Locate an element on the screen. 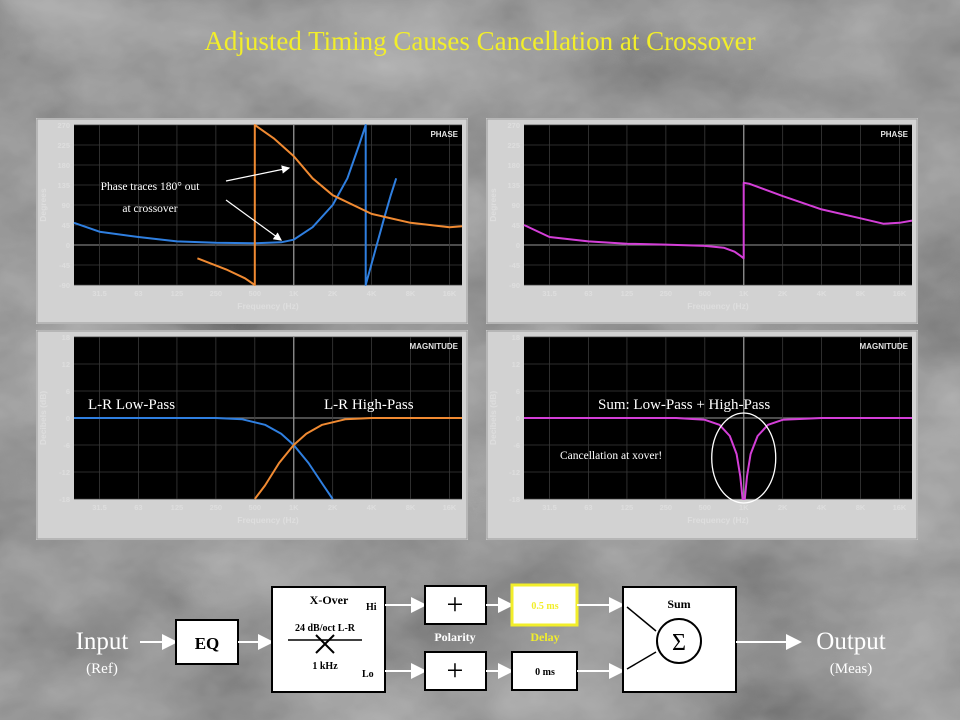 This screenshot has width=960, height=720. polarity-hi-symbol: + is located at coordinates (455, 604).